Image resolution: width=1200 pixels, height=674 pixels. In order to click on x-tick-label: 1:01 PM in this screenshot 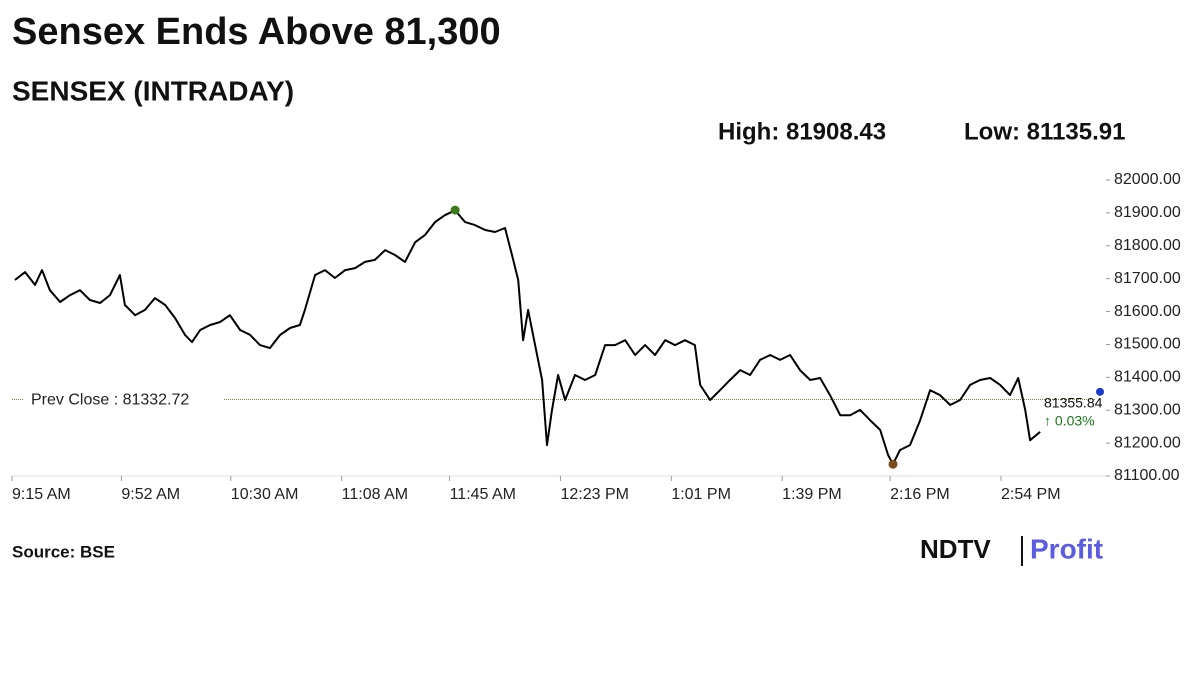, I will do `click(701, 494)`.